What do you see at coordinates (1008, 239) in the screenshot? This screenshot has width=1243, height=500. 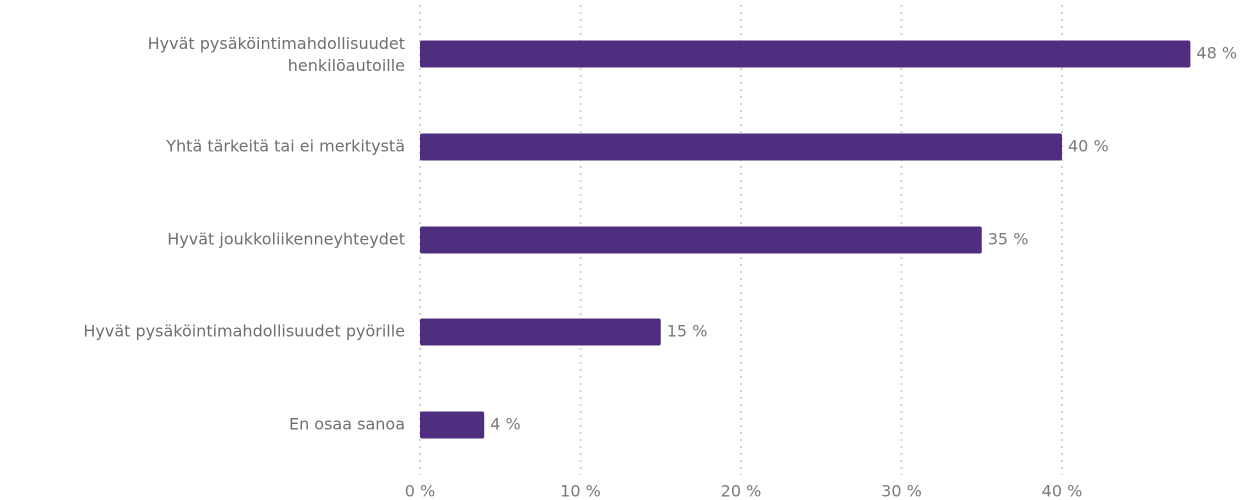 I see `data-label: 35 %` at bounding box center [1008, 239].